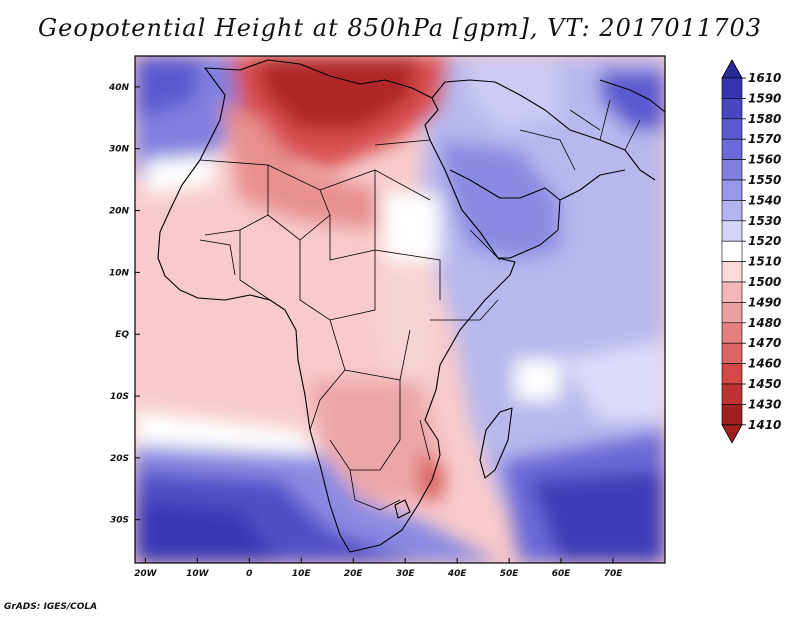  What do you see at coordinates (764, 119) in the screenshot?
I see `colorbar-label: 1580` at bounding box center [764, 119].